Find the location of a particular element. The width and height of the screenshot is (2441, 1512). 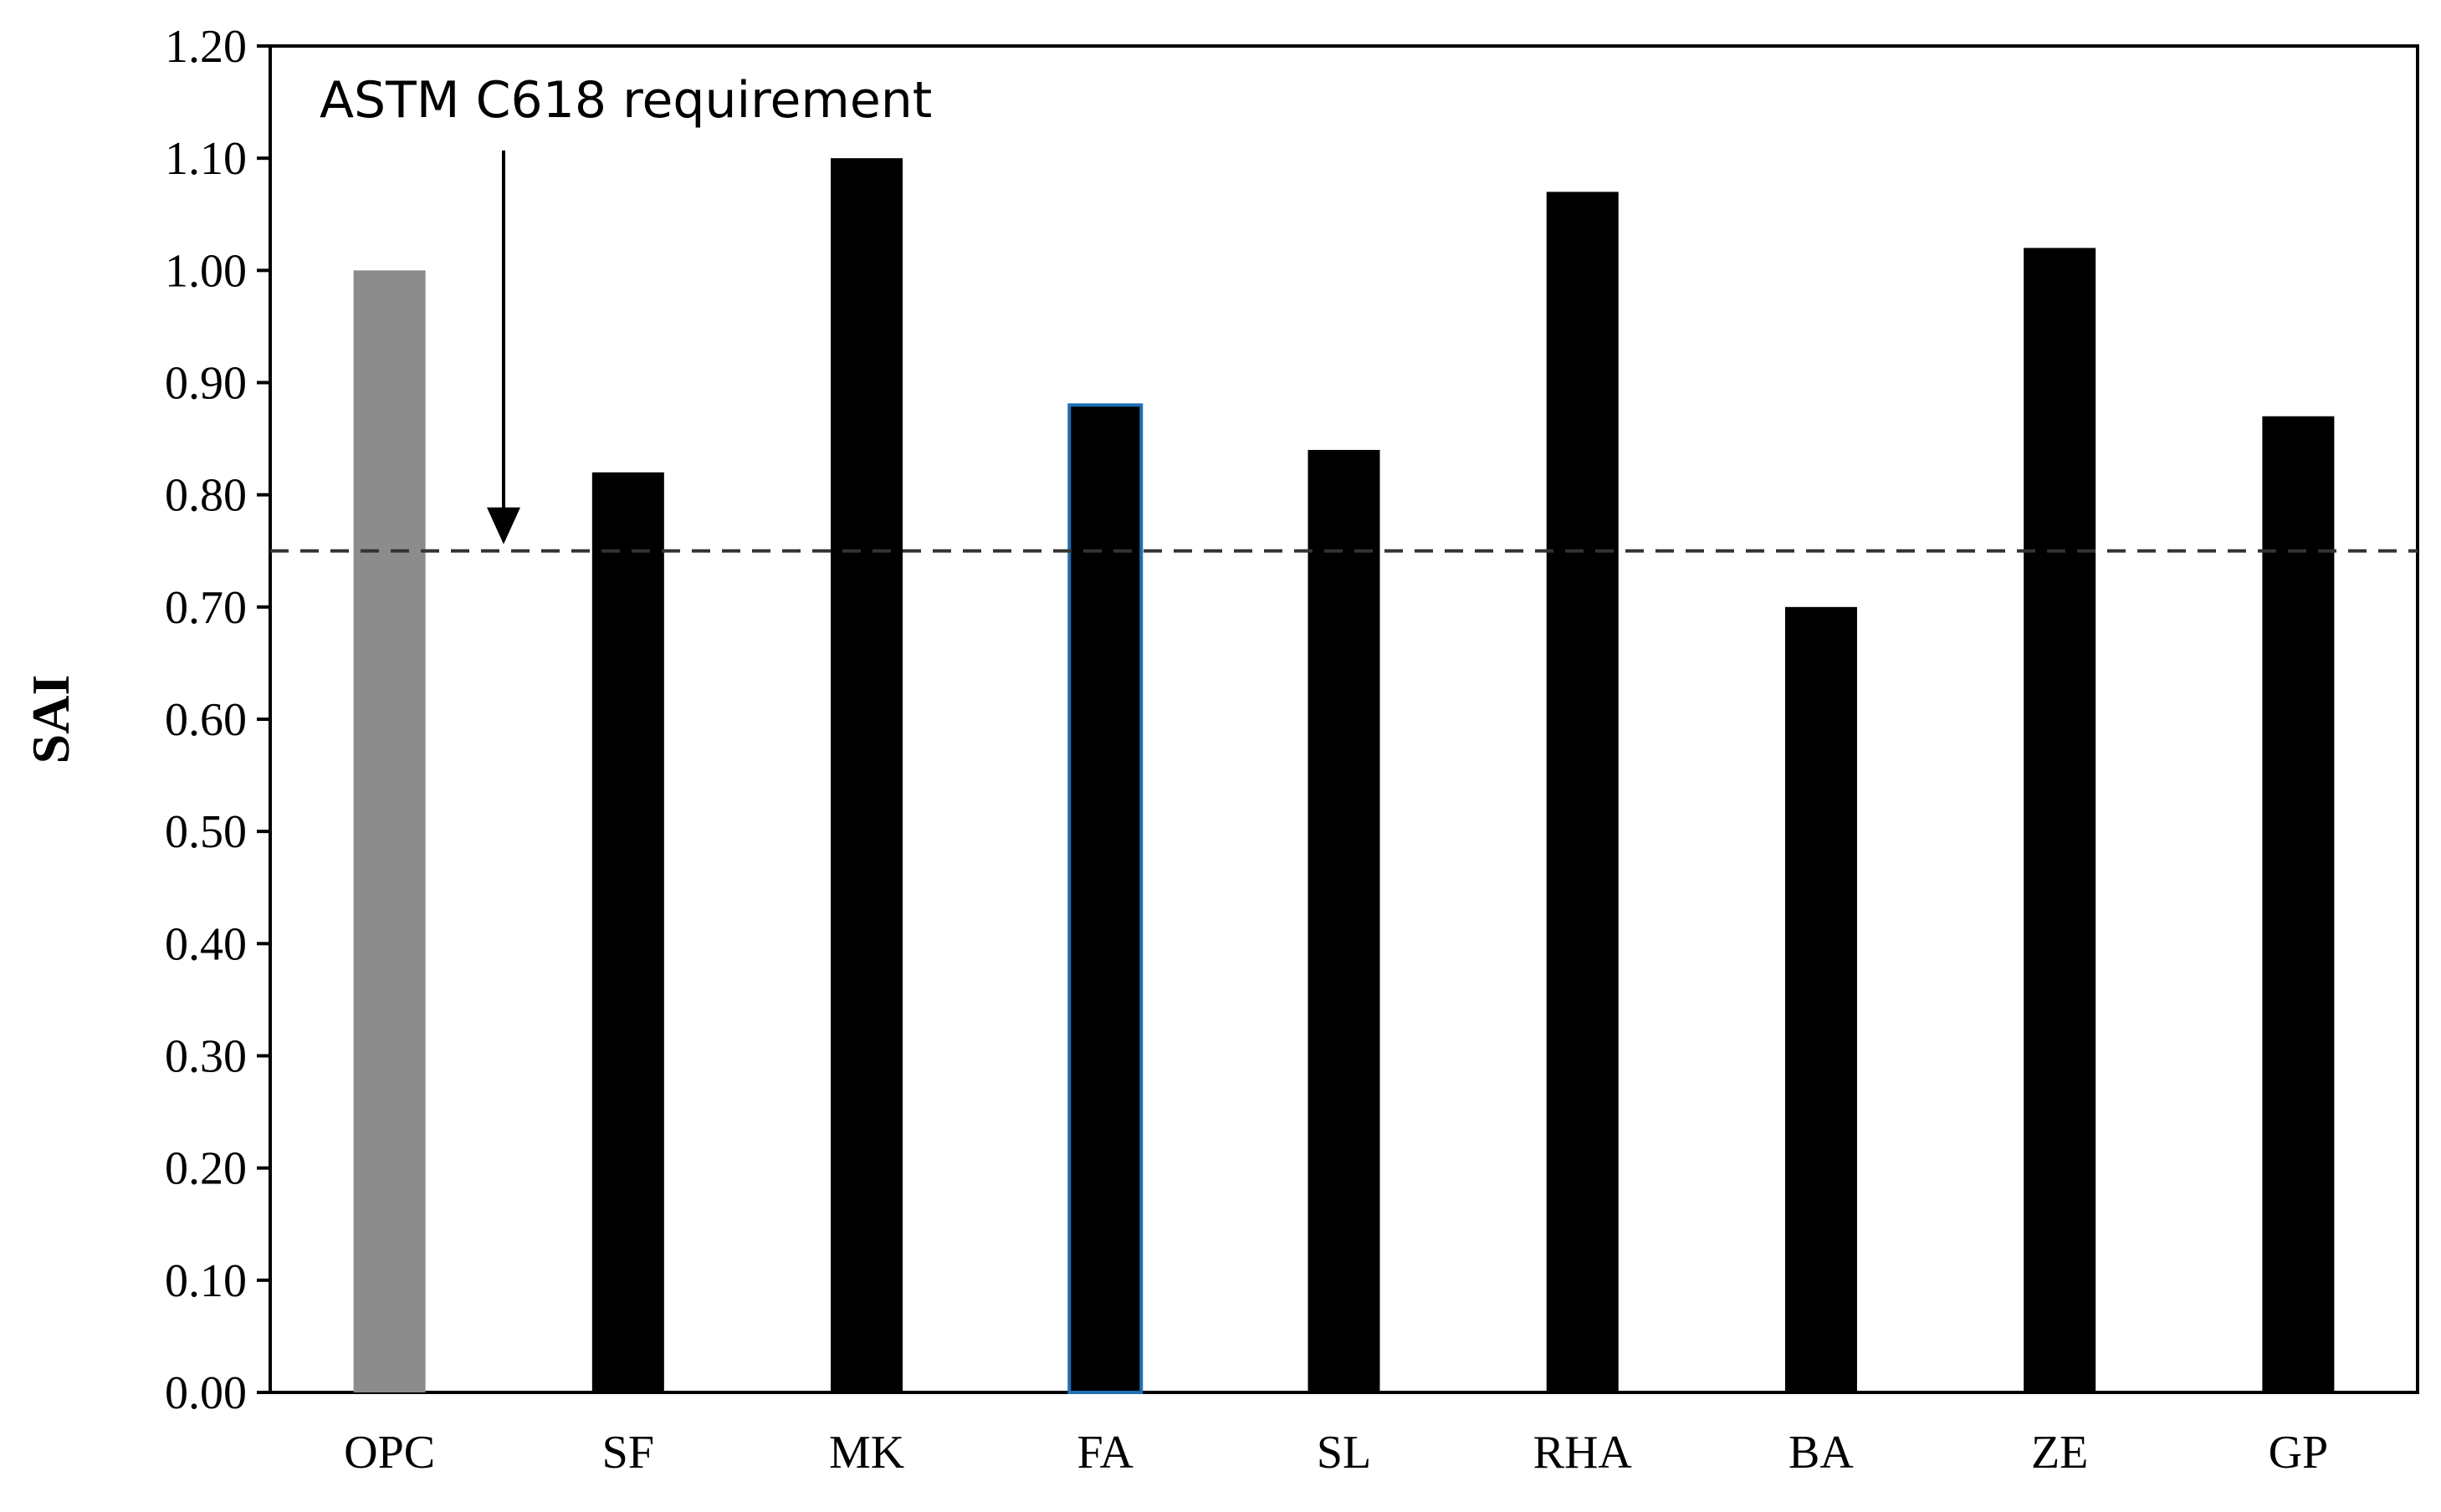

y-tick-label: 0.60 is located at coordinates (206, 720).